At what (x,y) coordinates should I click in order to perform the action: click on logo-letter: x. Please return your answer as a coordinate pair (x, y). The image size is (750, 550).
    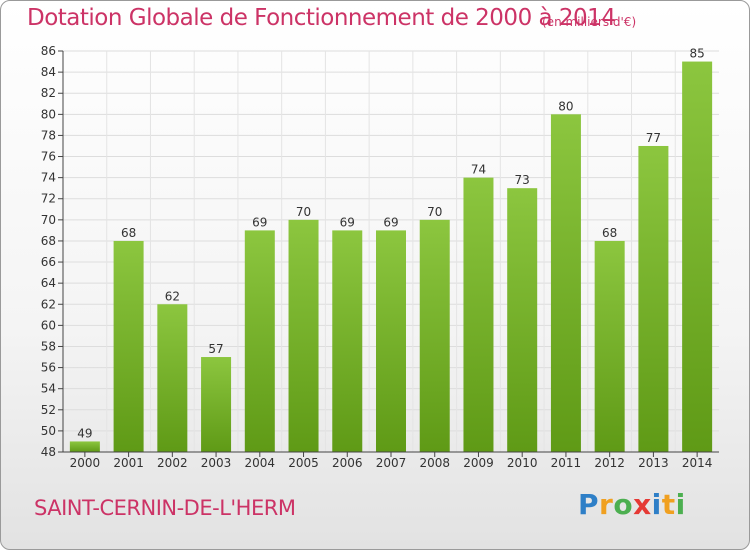
    Looking at the image, I should click on (642, 504).